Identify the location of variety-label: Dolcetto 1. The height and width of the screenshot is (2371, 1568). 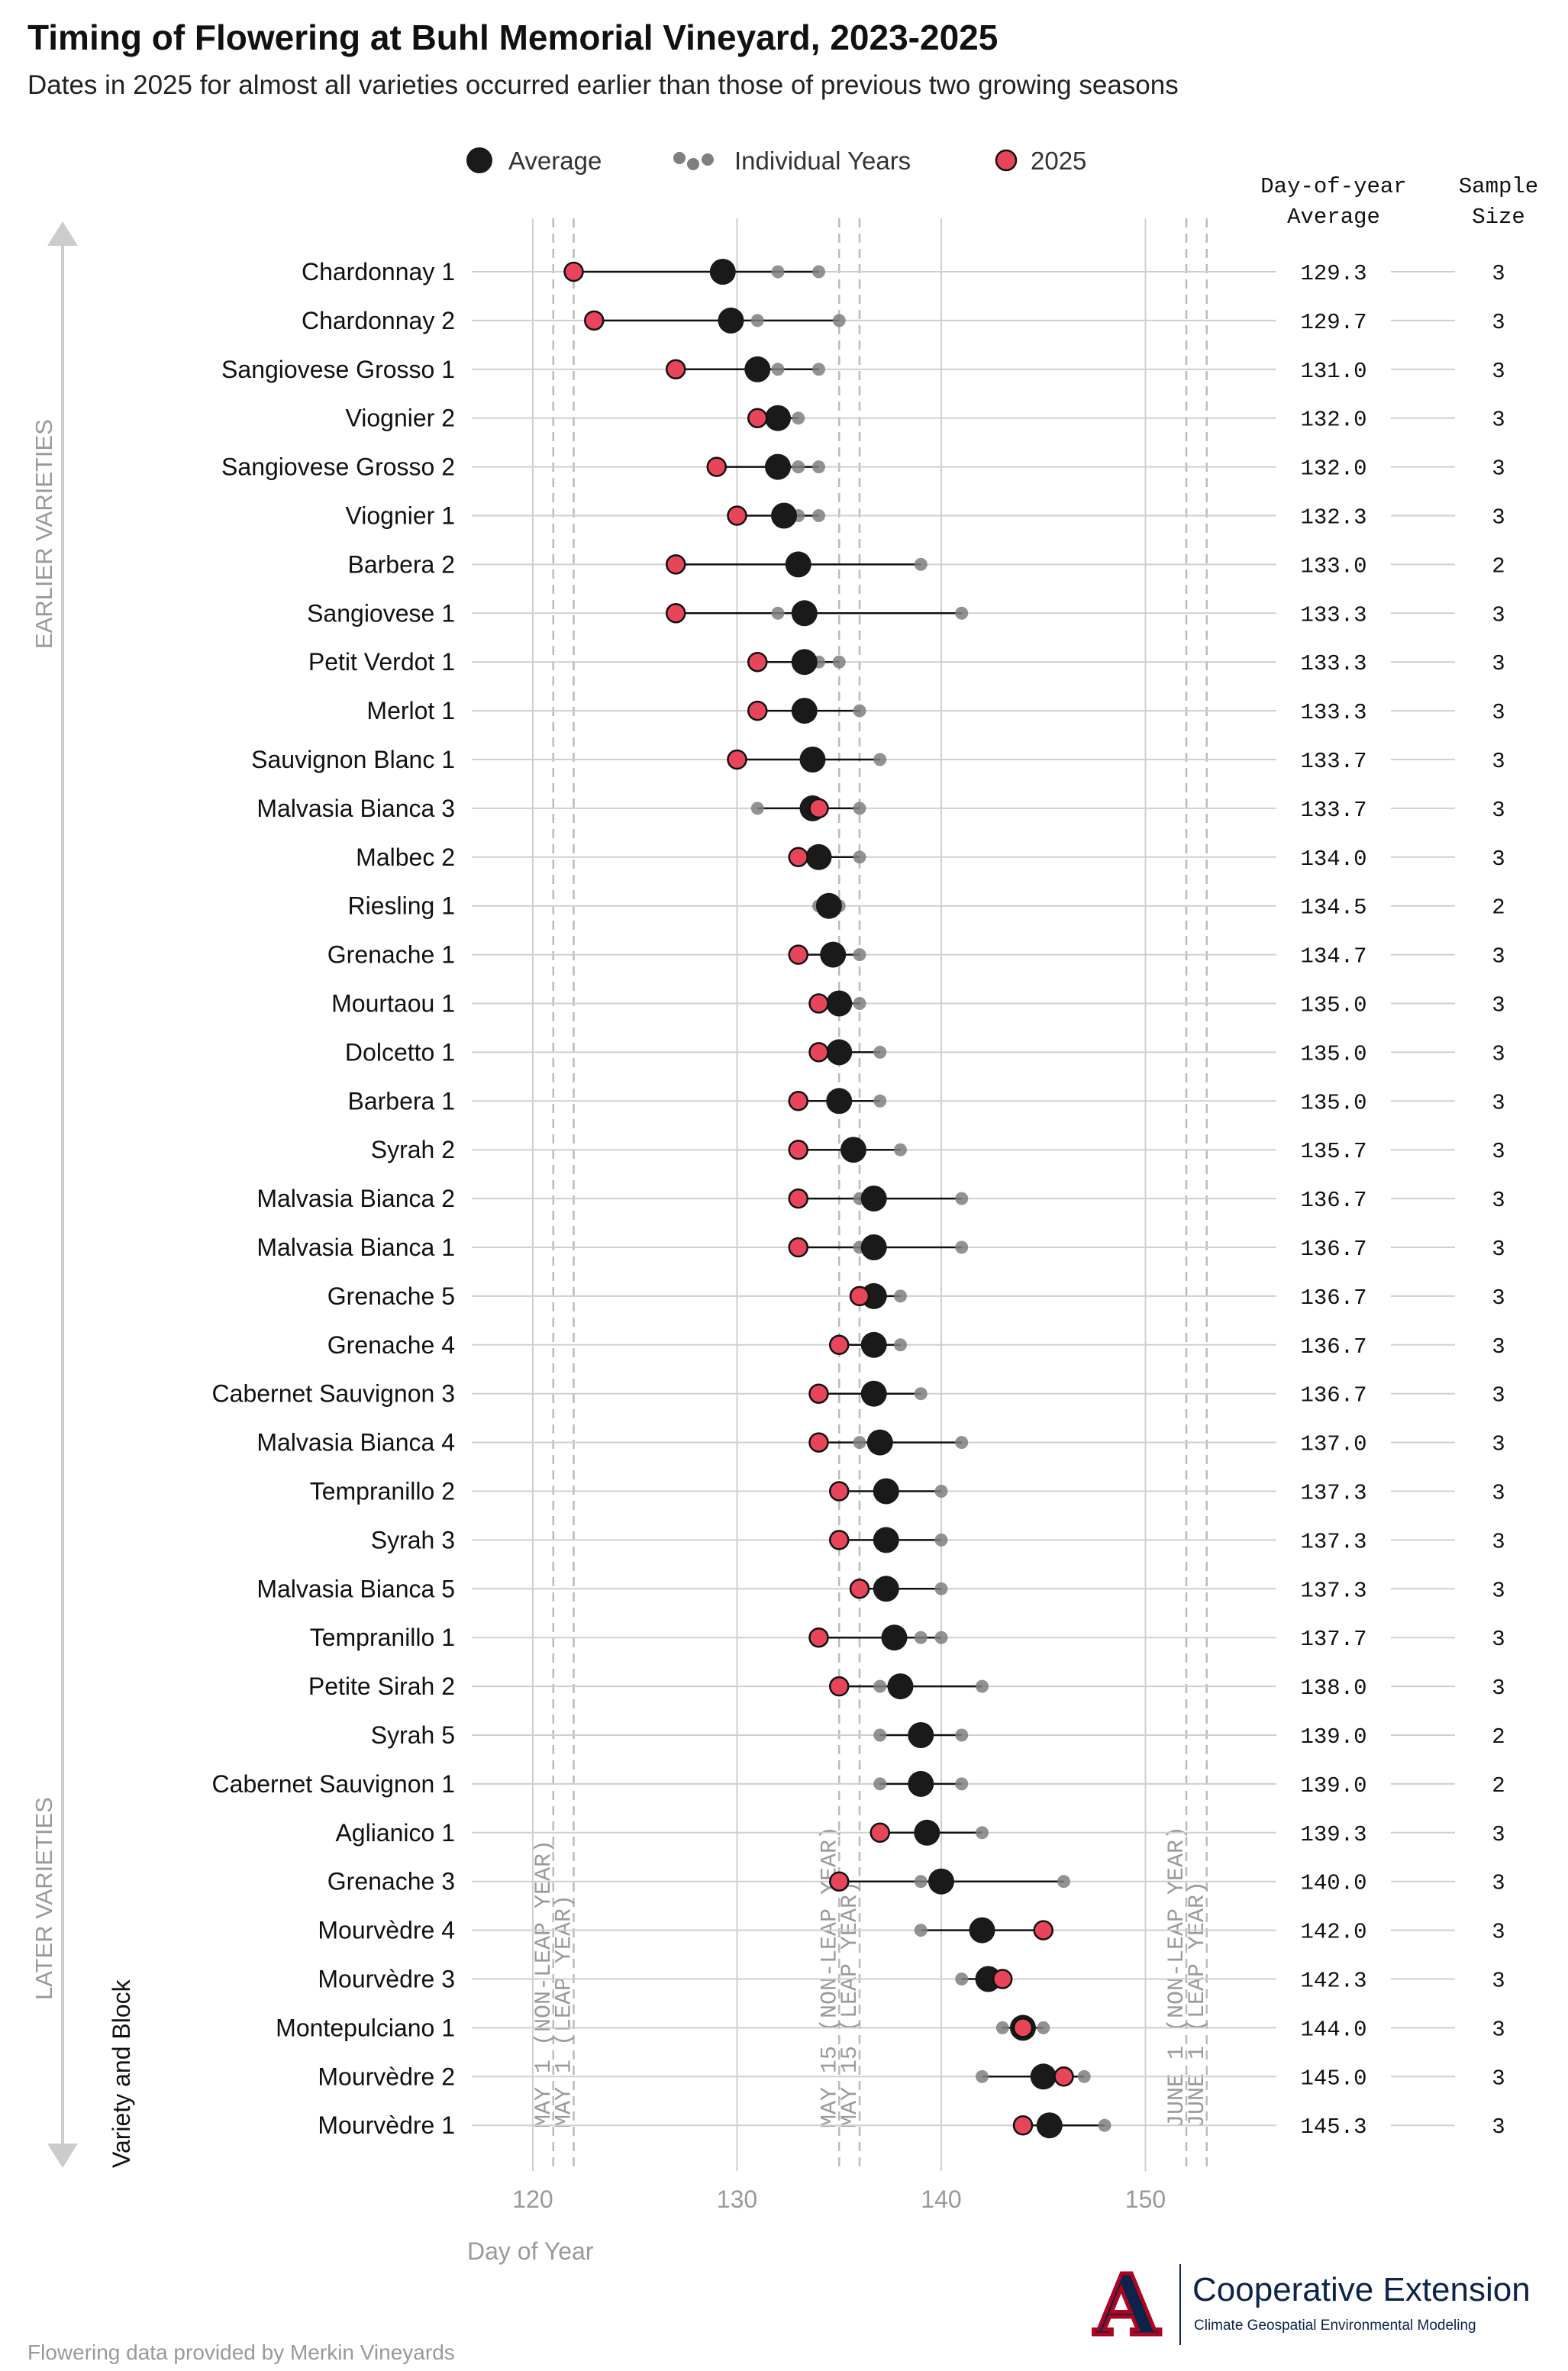
(400, 1052).